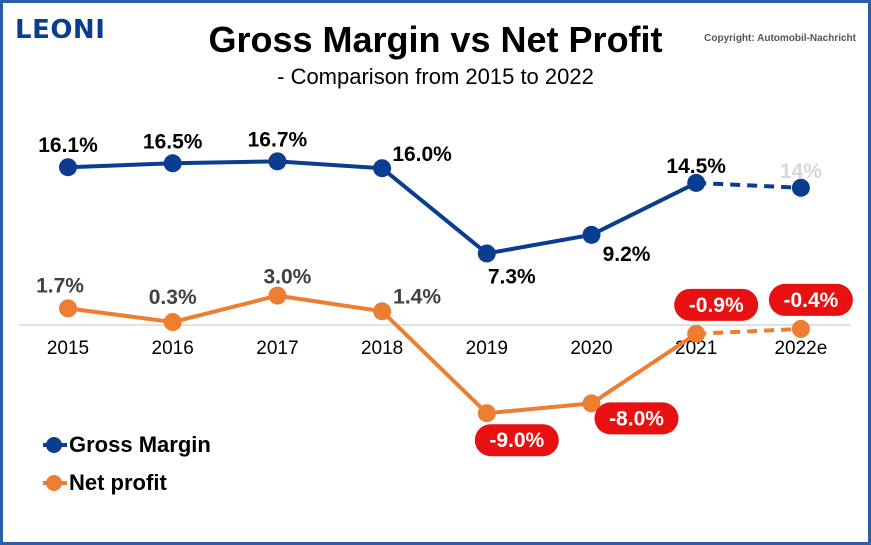 The height and width of the screenshot is (545, 871). I want to click on copyright-note: Copyright: Automobil-Nachricht, so click(780, 38).